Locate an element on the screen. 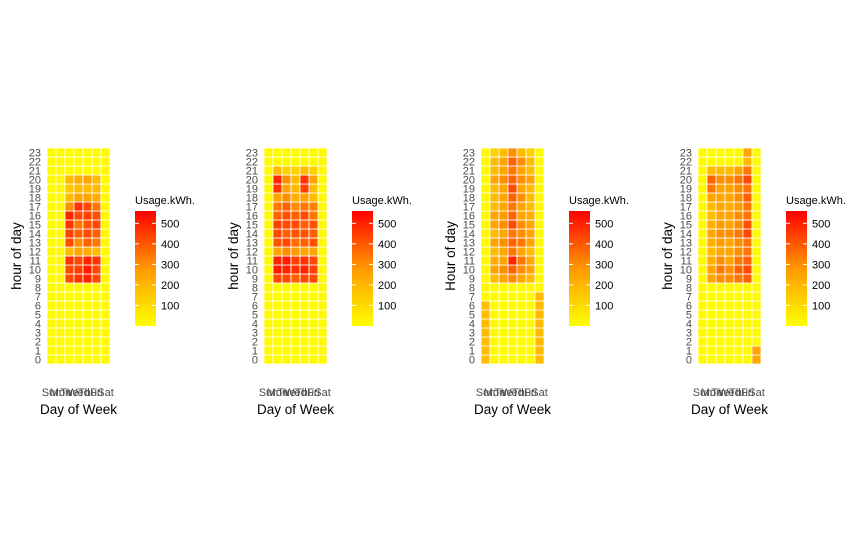  x-tick-label: Sun is located at coordinates (269, 393).